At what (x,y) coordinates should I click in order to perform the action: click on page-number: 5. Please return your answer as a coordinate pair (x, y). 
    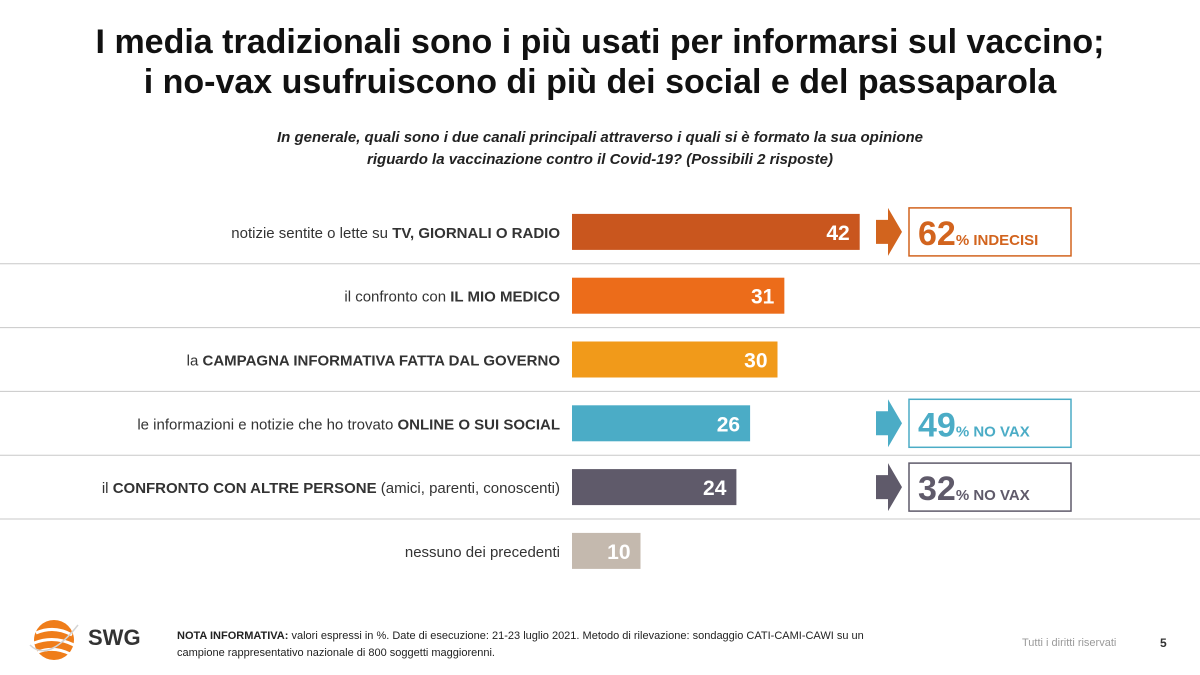
    Looking at the image, I should click on (1163, 643).